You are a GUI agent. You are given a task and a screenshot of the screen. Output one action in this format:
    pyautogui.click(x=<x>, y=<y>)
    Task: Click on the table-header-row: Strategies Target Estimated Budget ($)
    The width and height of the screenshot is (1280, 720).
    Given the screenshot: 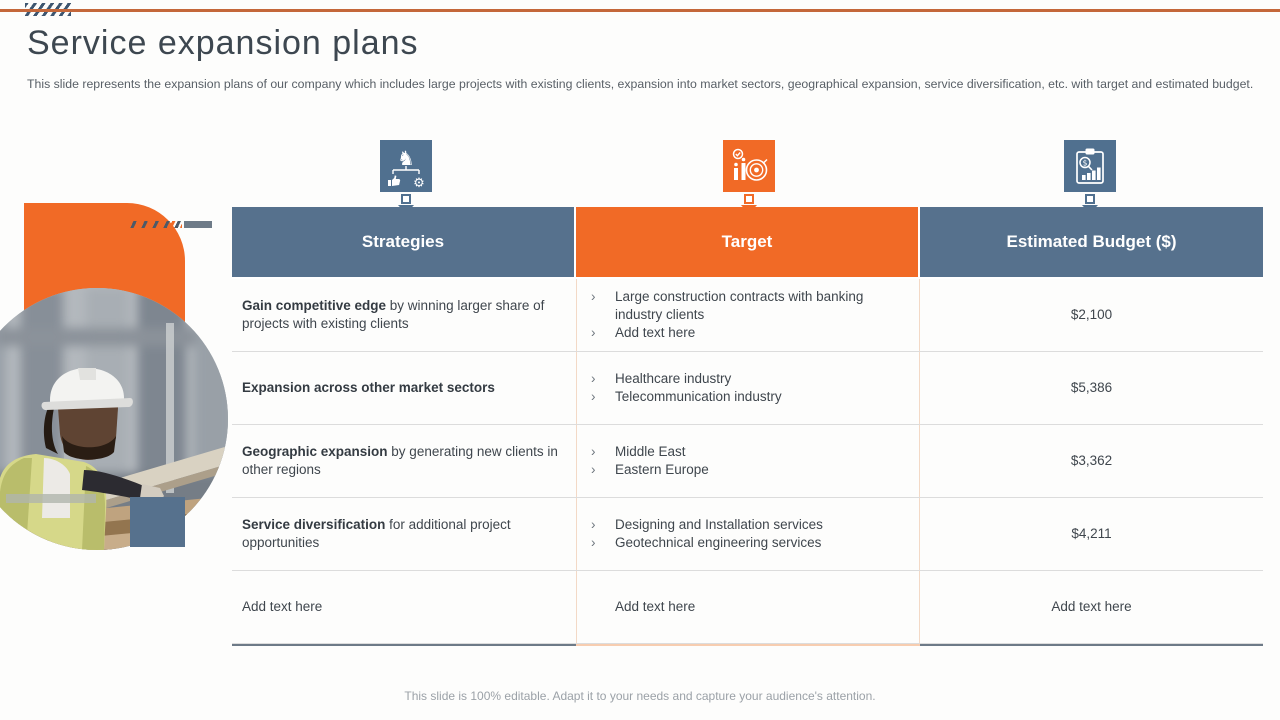 What is the action you would take?
    pyautogui.click(x=747, y=242)
    